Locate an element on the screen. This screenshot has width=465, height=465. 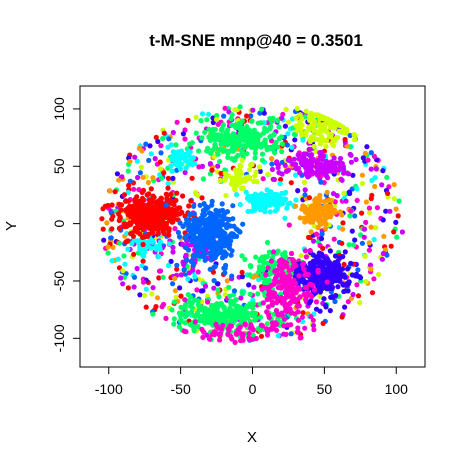
y-tick-label: 50 is located at coordinates (59, 166).